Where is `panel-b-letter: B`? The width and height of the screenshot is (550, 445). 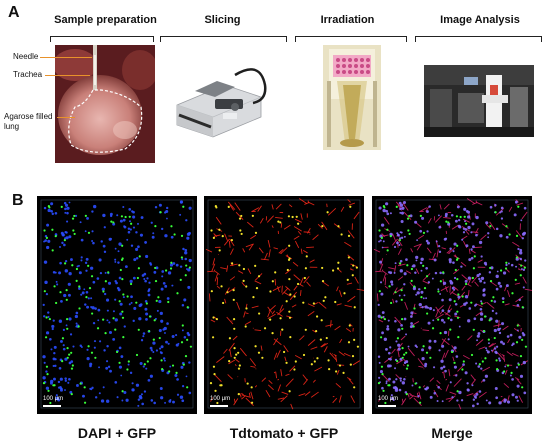
panel-b-letter: B is located at coordinates (18, 200).